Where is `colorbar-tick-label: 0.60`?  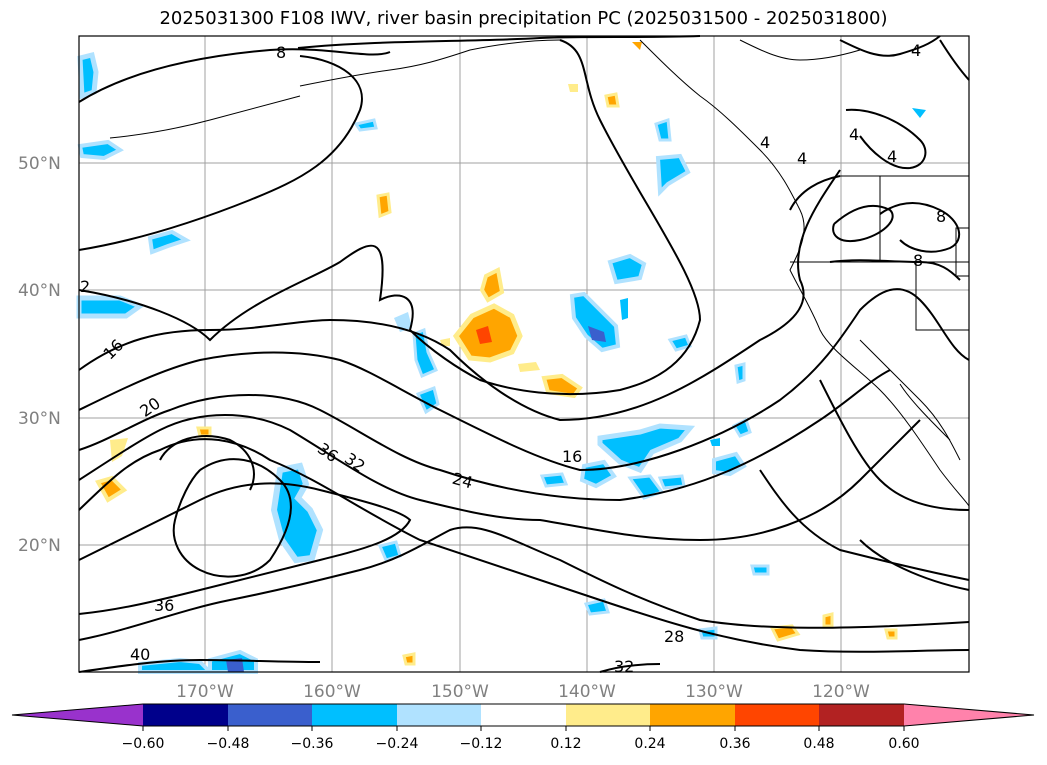
colorbar-tick-label: 0.60 is located at coordinates (903, 744).